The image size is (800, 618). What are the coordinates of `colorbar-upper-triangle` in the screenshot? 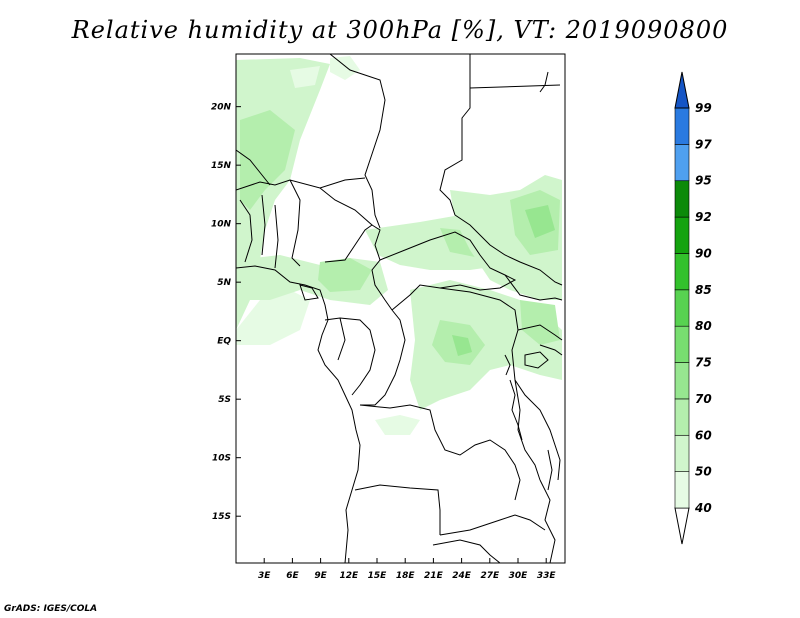 It's located at (682, 90).